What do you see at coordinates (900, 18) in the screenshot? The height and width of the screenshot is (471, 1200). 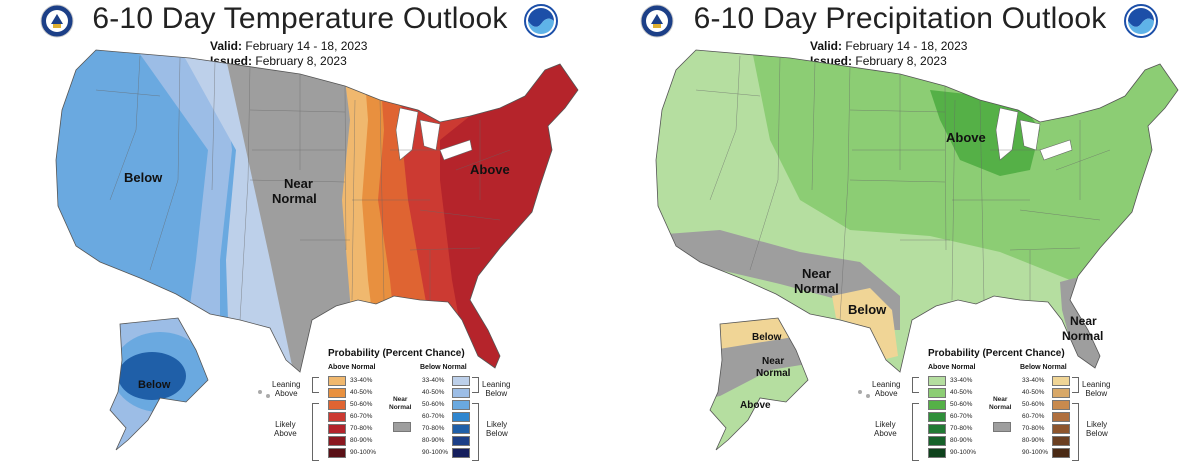 I see `precipitation-title: 6-10 Day Precipitation Outlook` at bounding box center [900, 18].